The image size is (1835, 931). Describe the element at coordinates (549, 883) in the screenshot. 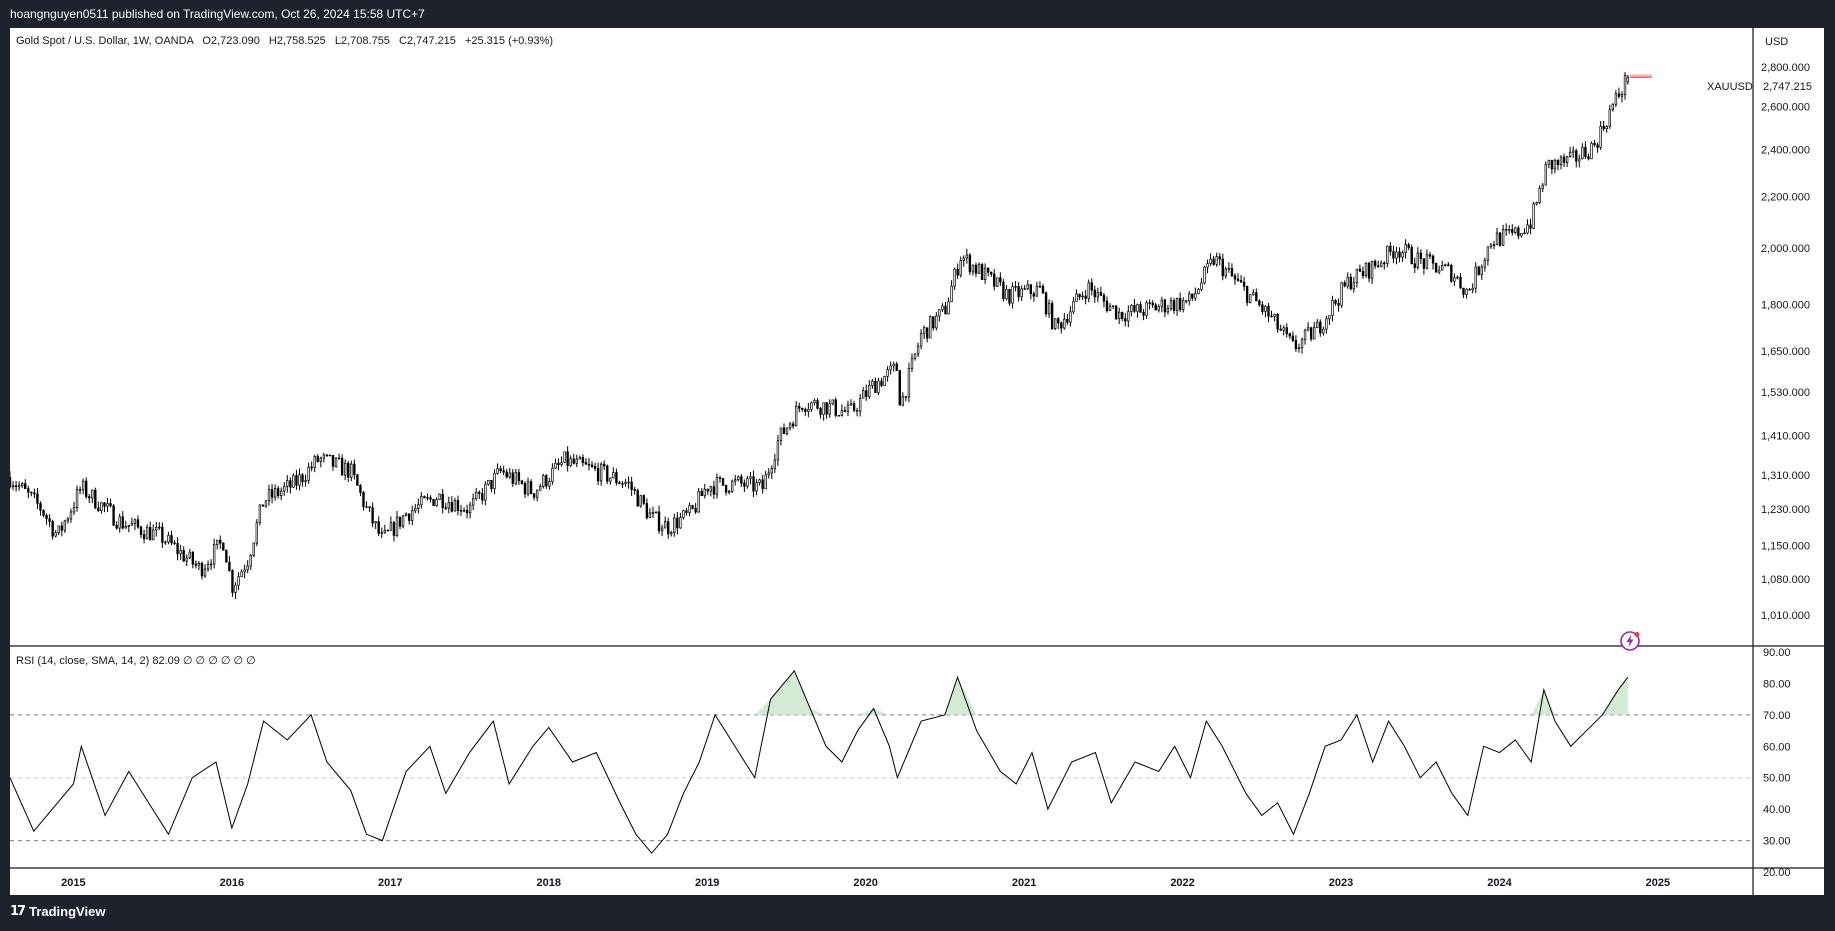

I see `time-tick-label: 2018` at that location.